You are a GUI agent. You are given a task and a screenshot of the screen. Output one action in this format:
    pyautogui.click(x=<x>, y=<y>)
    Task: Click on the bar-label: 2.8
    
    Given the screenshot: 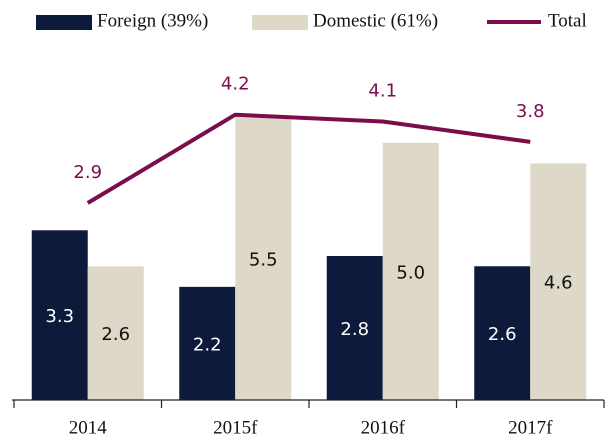 What is the action you would take?
    pyautogui.click(x=354, y=329)
    